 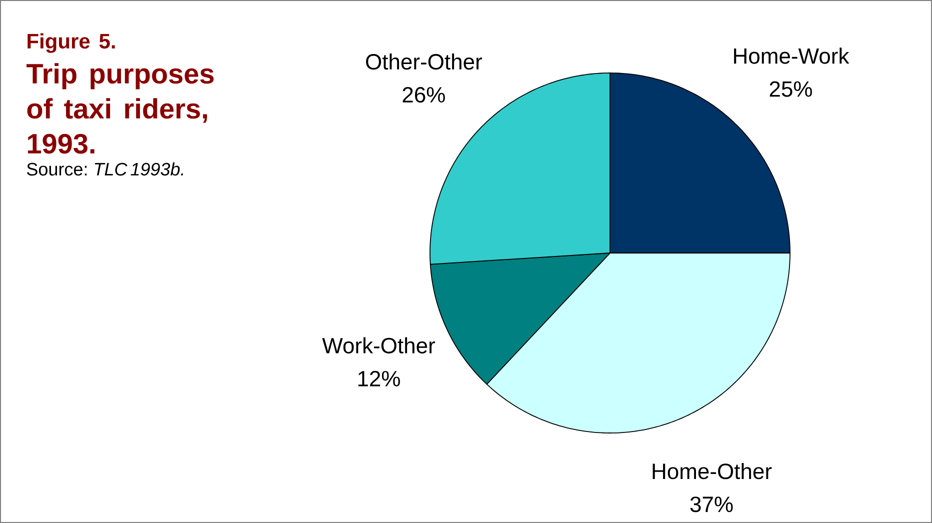 I want to click on slice-label: Other-Other, so click(x=424, y=61).